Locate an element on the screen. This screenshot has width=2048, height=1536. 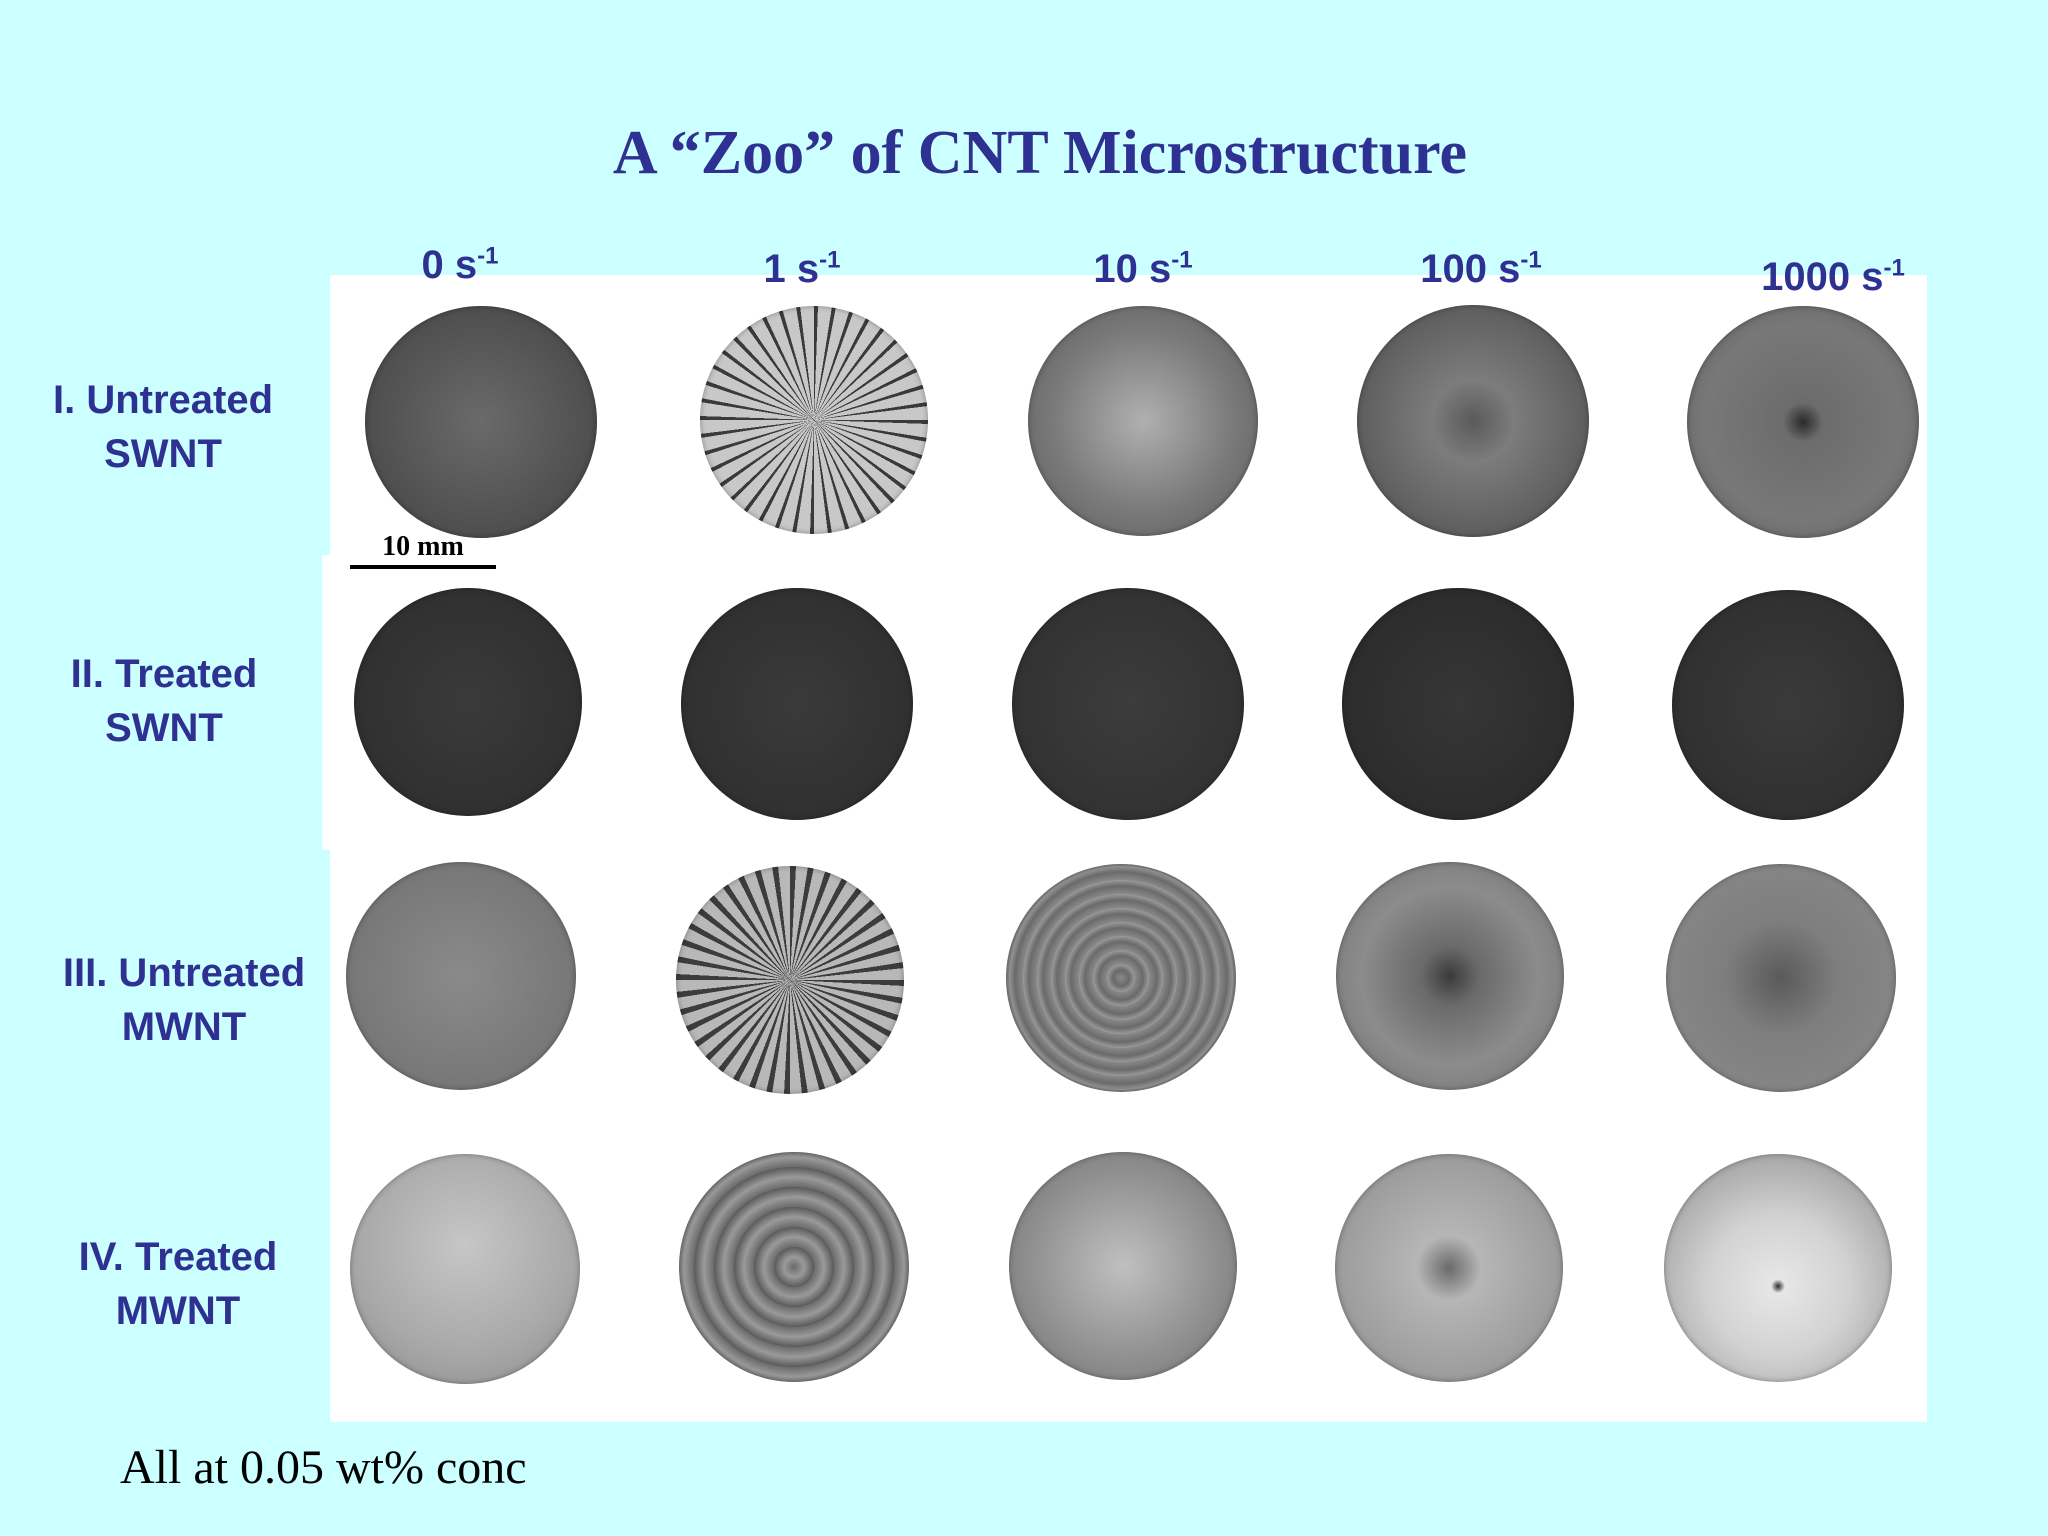
footnote: All at 0.05 wt% conc is located at coordinates (323, 1467).